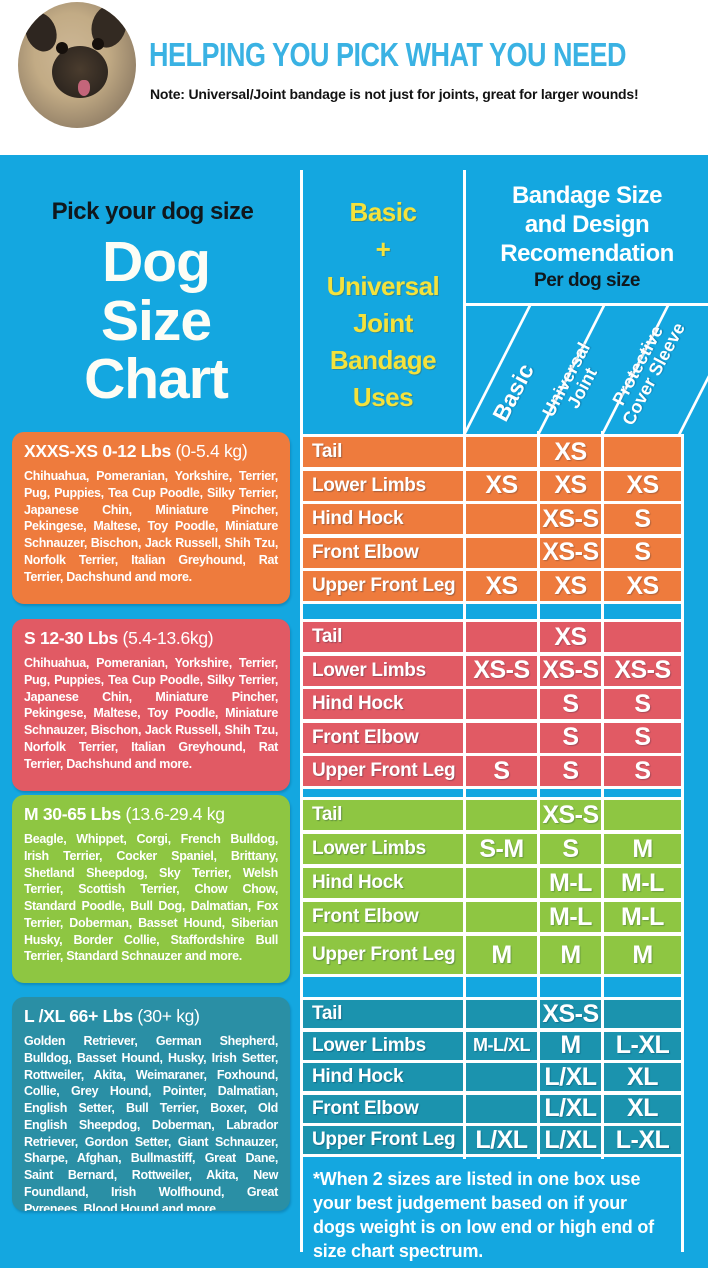 Image resolution: width=708 pixels, height=1268 pixels. I want to click on table-row: Front Elbow L/XL XL, so click(492, 1108).